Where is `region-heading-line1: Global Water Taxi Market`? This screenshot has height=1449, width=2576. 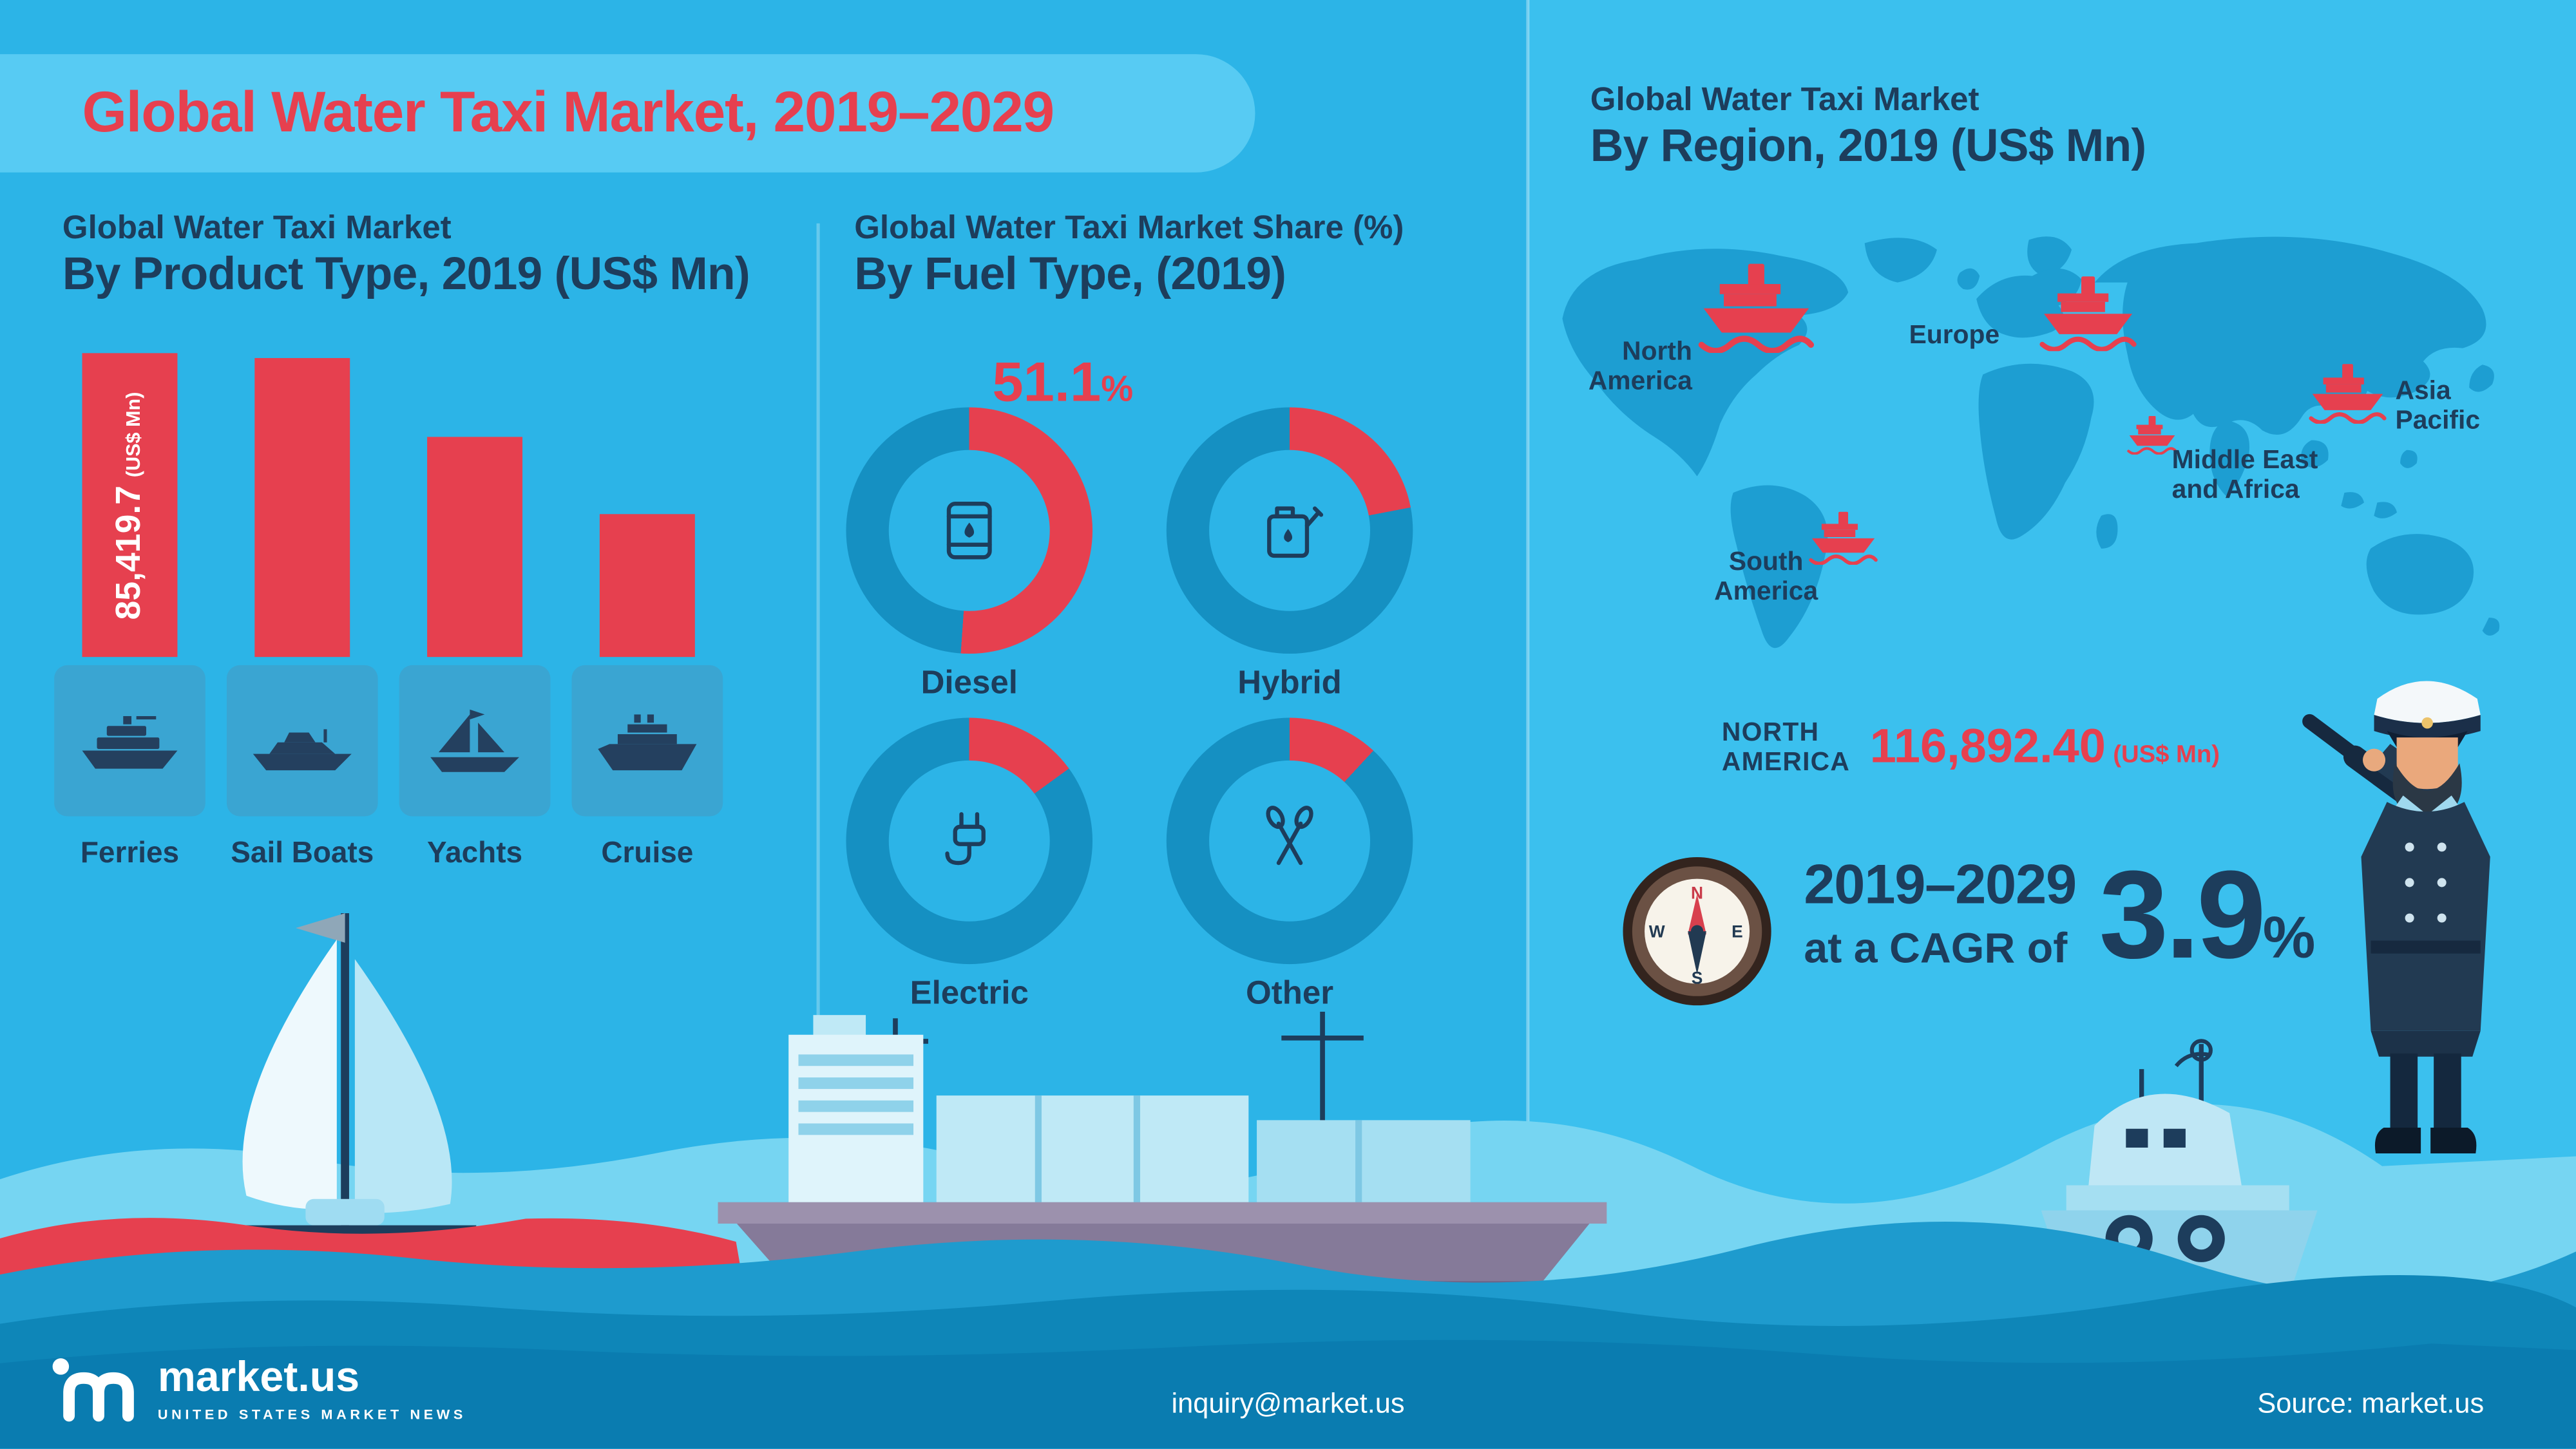 region-heading-line1: Global Water Taxi Market is located at coordinates (1785, 100).